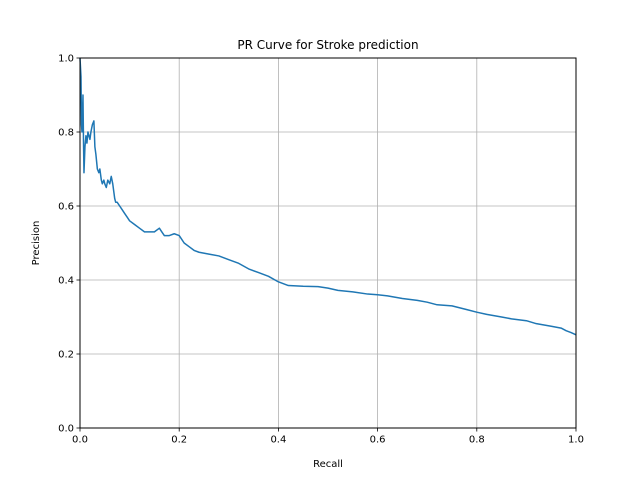 The height and width of the screenshot is (480, 640). What do you see at coordinates (328, 464) in the screenshot?
I see `x-axis-title: Recall` at bounding box center [328, 464].